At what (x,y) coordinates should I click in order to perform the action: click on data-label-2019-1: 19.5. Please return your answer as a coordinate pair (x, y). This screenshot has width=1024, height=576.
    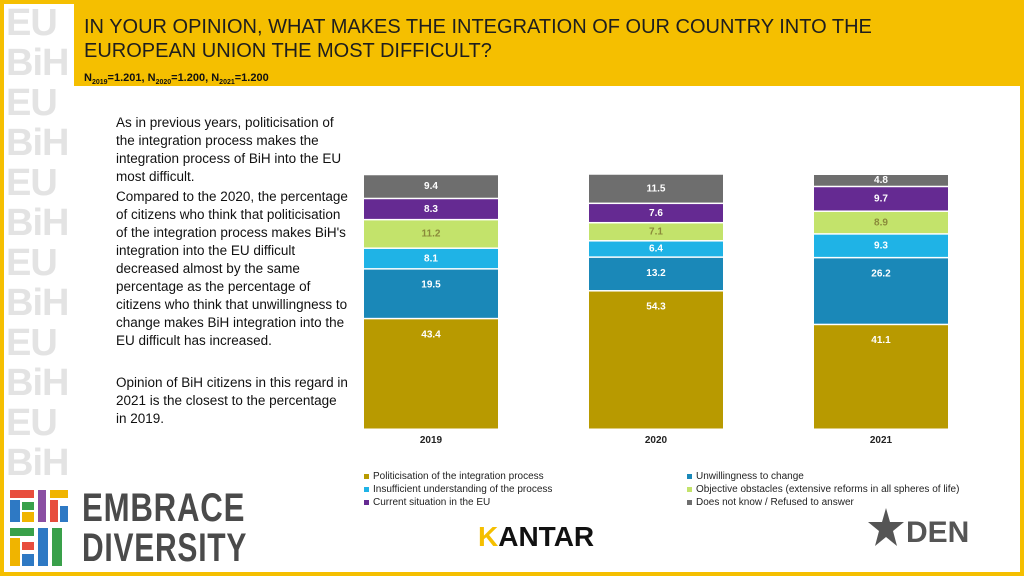
    Looking at the image, I should click on (431, 285).